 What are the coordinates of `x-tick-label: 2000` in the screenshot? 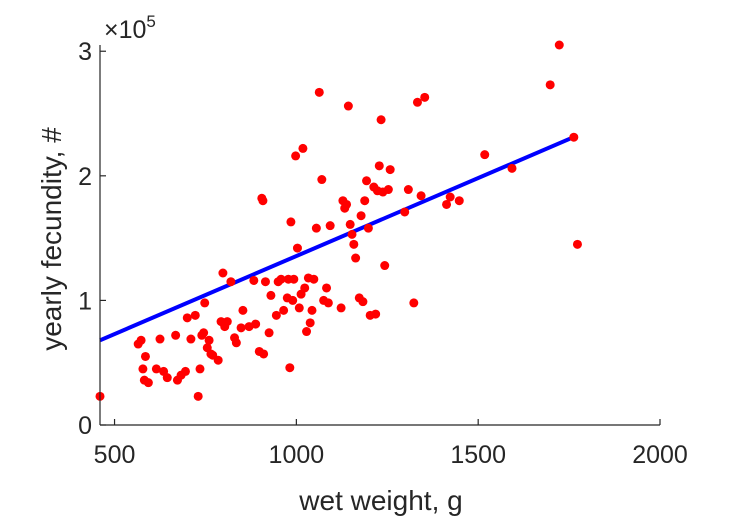 It's located at (660, 455).